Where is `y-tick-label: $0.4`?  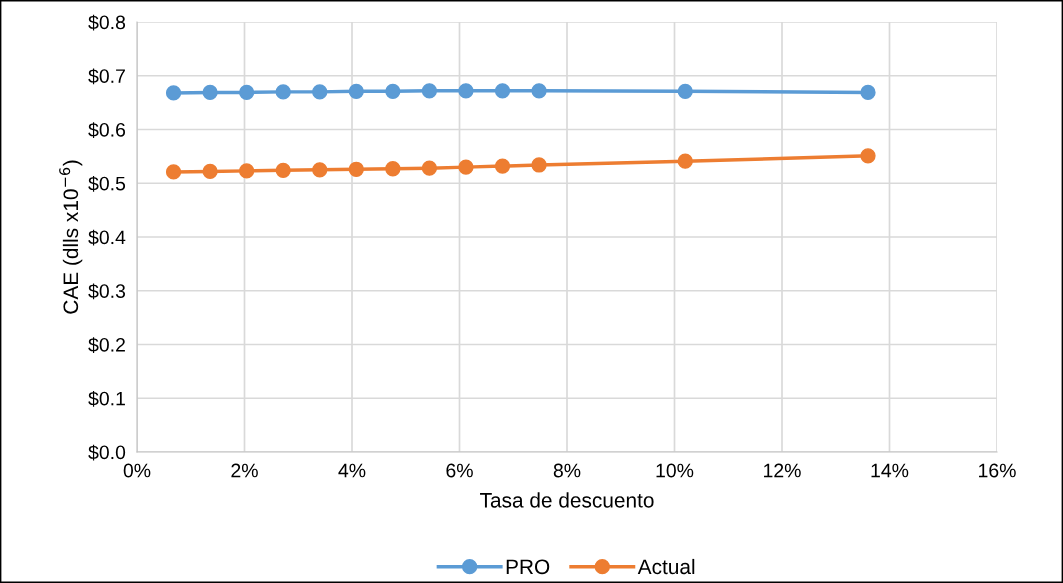 y-tick-label: $0.4 is located at coordinates (107, 237).